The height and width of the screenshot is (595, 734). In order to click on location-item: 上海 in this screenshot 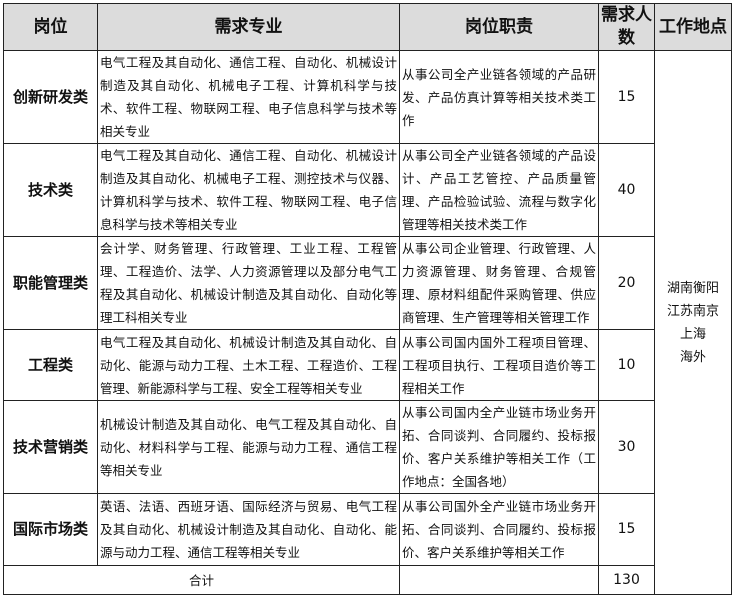, I will do `click(692, 334)`.